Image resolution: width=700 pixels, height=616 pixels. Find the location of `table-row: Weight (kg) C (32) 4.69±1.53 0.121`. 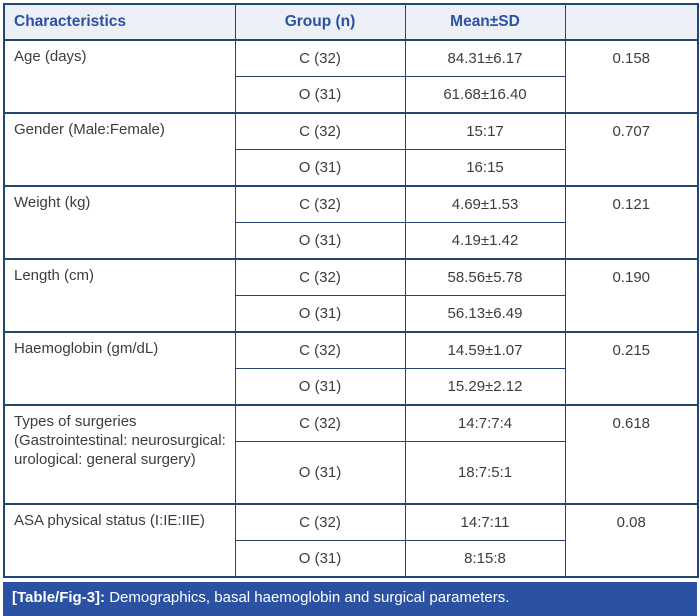

table-row: Weight (kg) C (32) 4.69±1.53 0.121 is located at coordinates (351, 222).